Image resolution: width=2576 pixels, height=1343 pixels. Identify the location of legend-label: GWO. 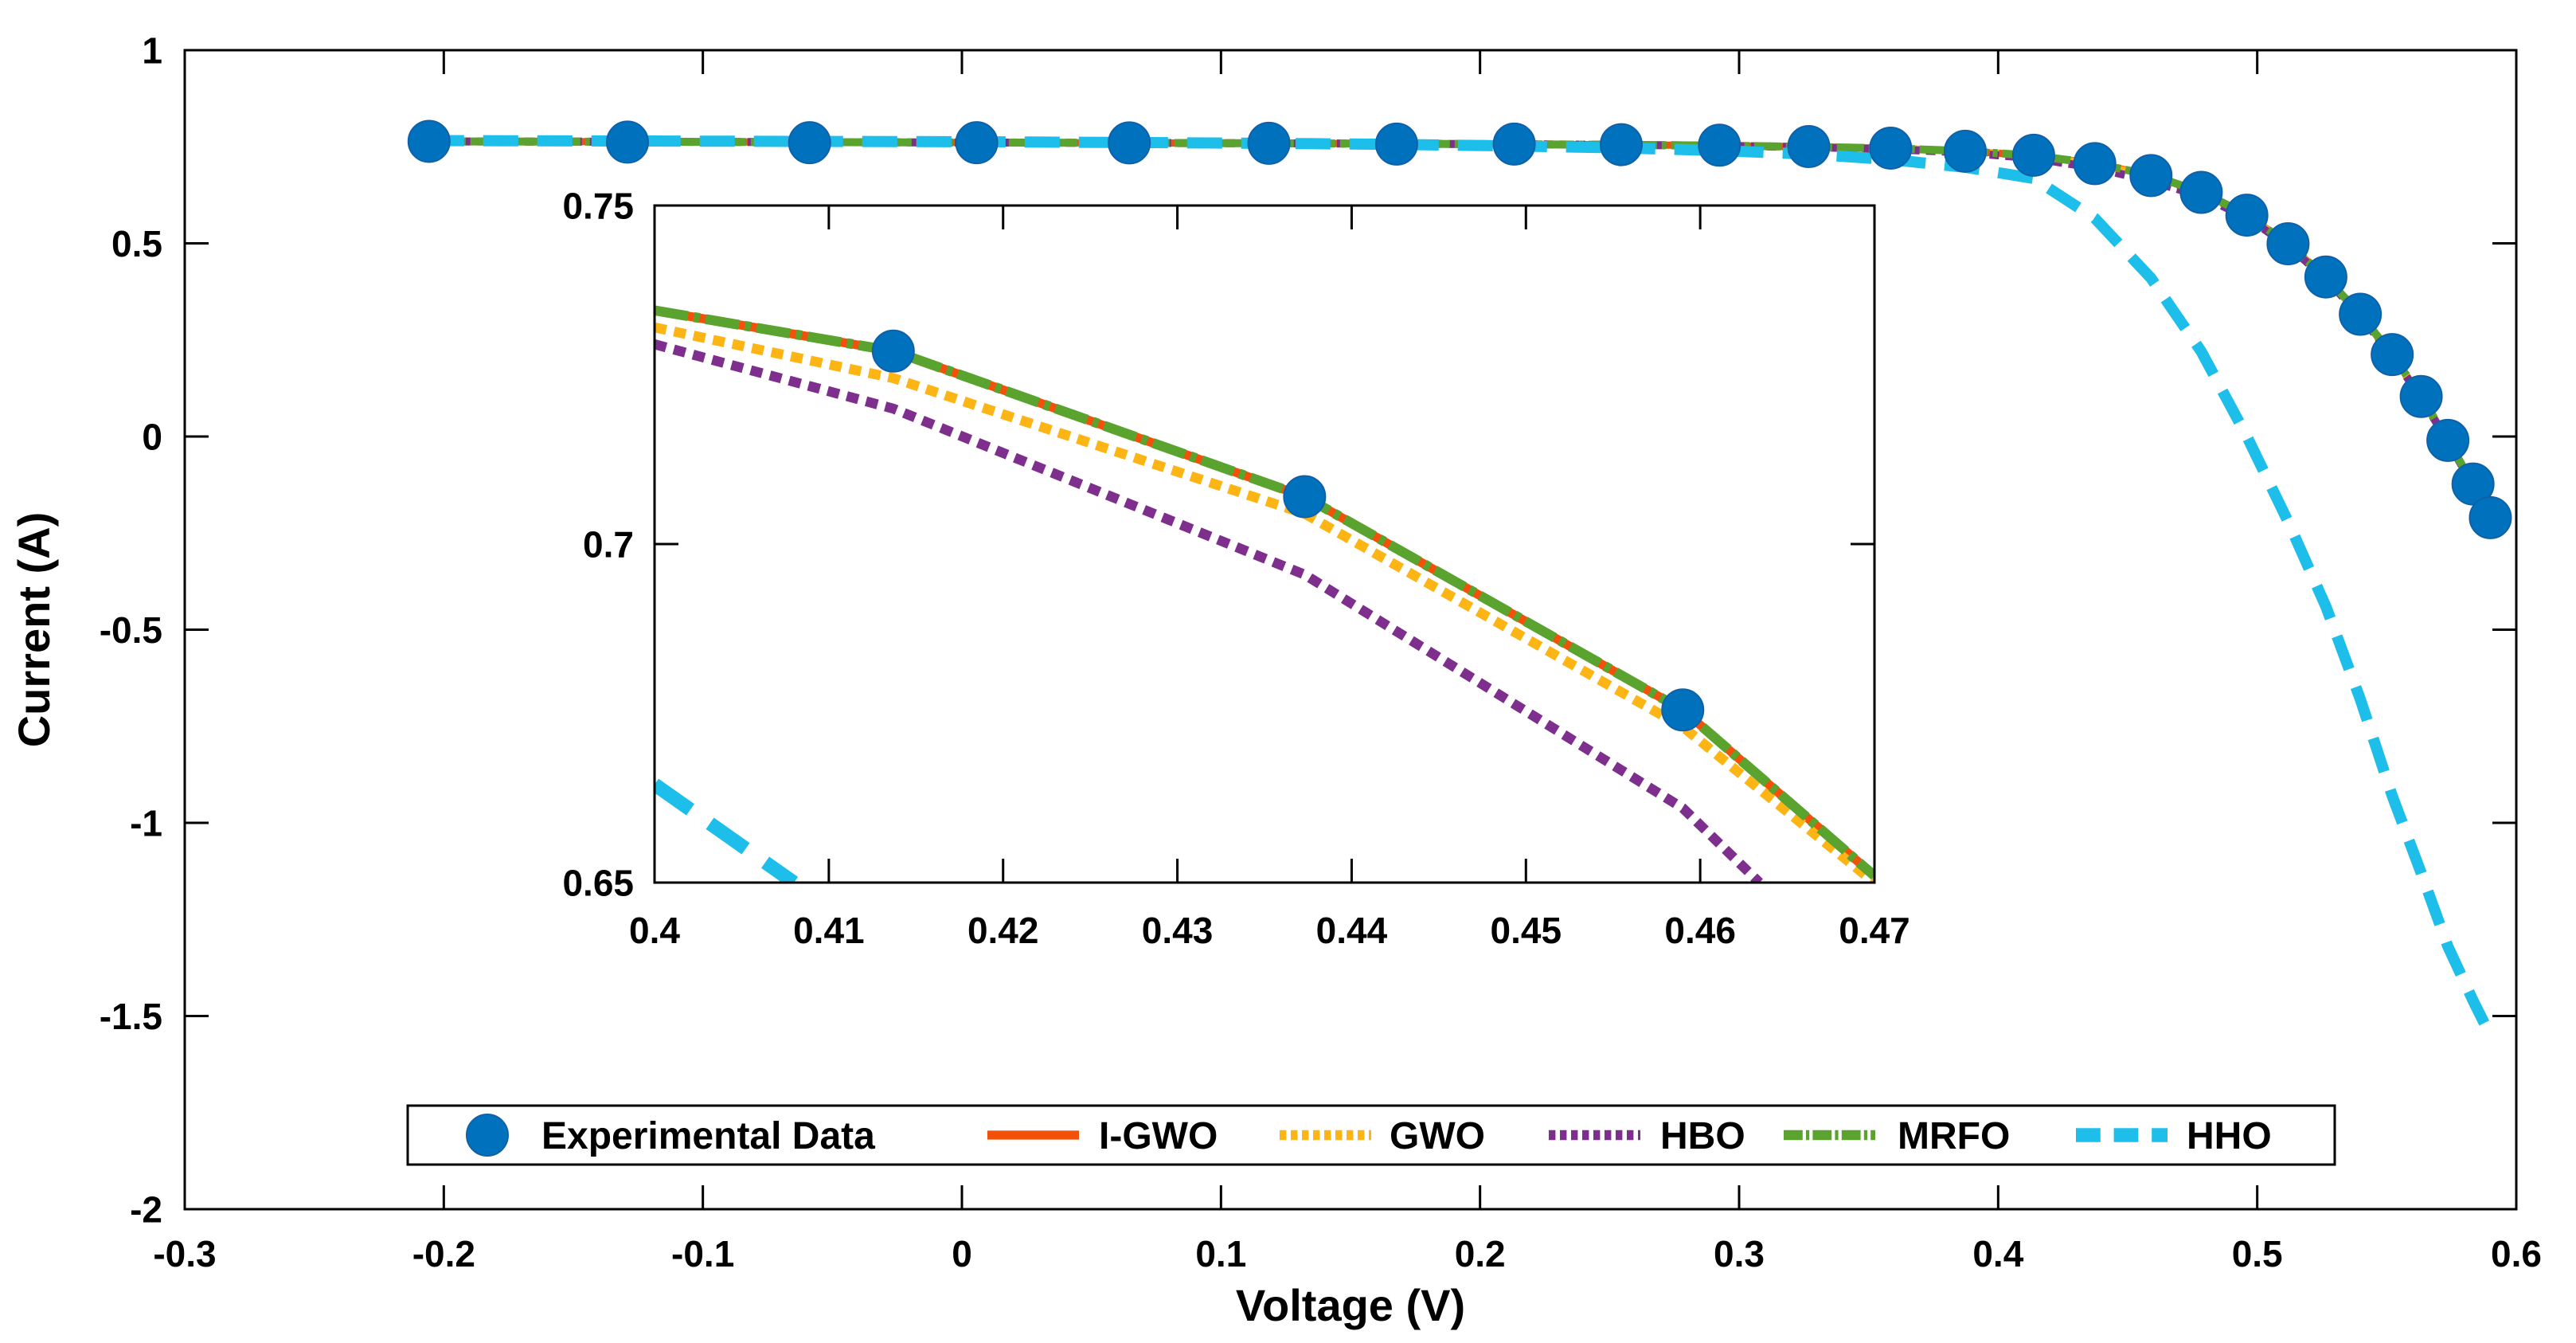
(1437, 1136).